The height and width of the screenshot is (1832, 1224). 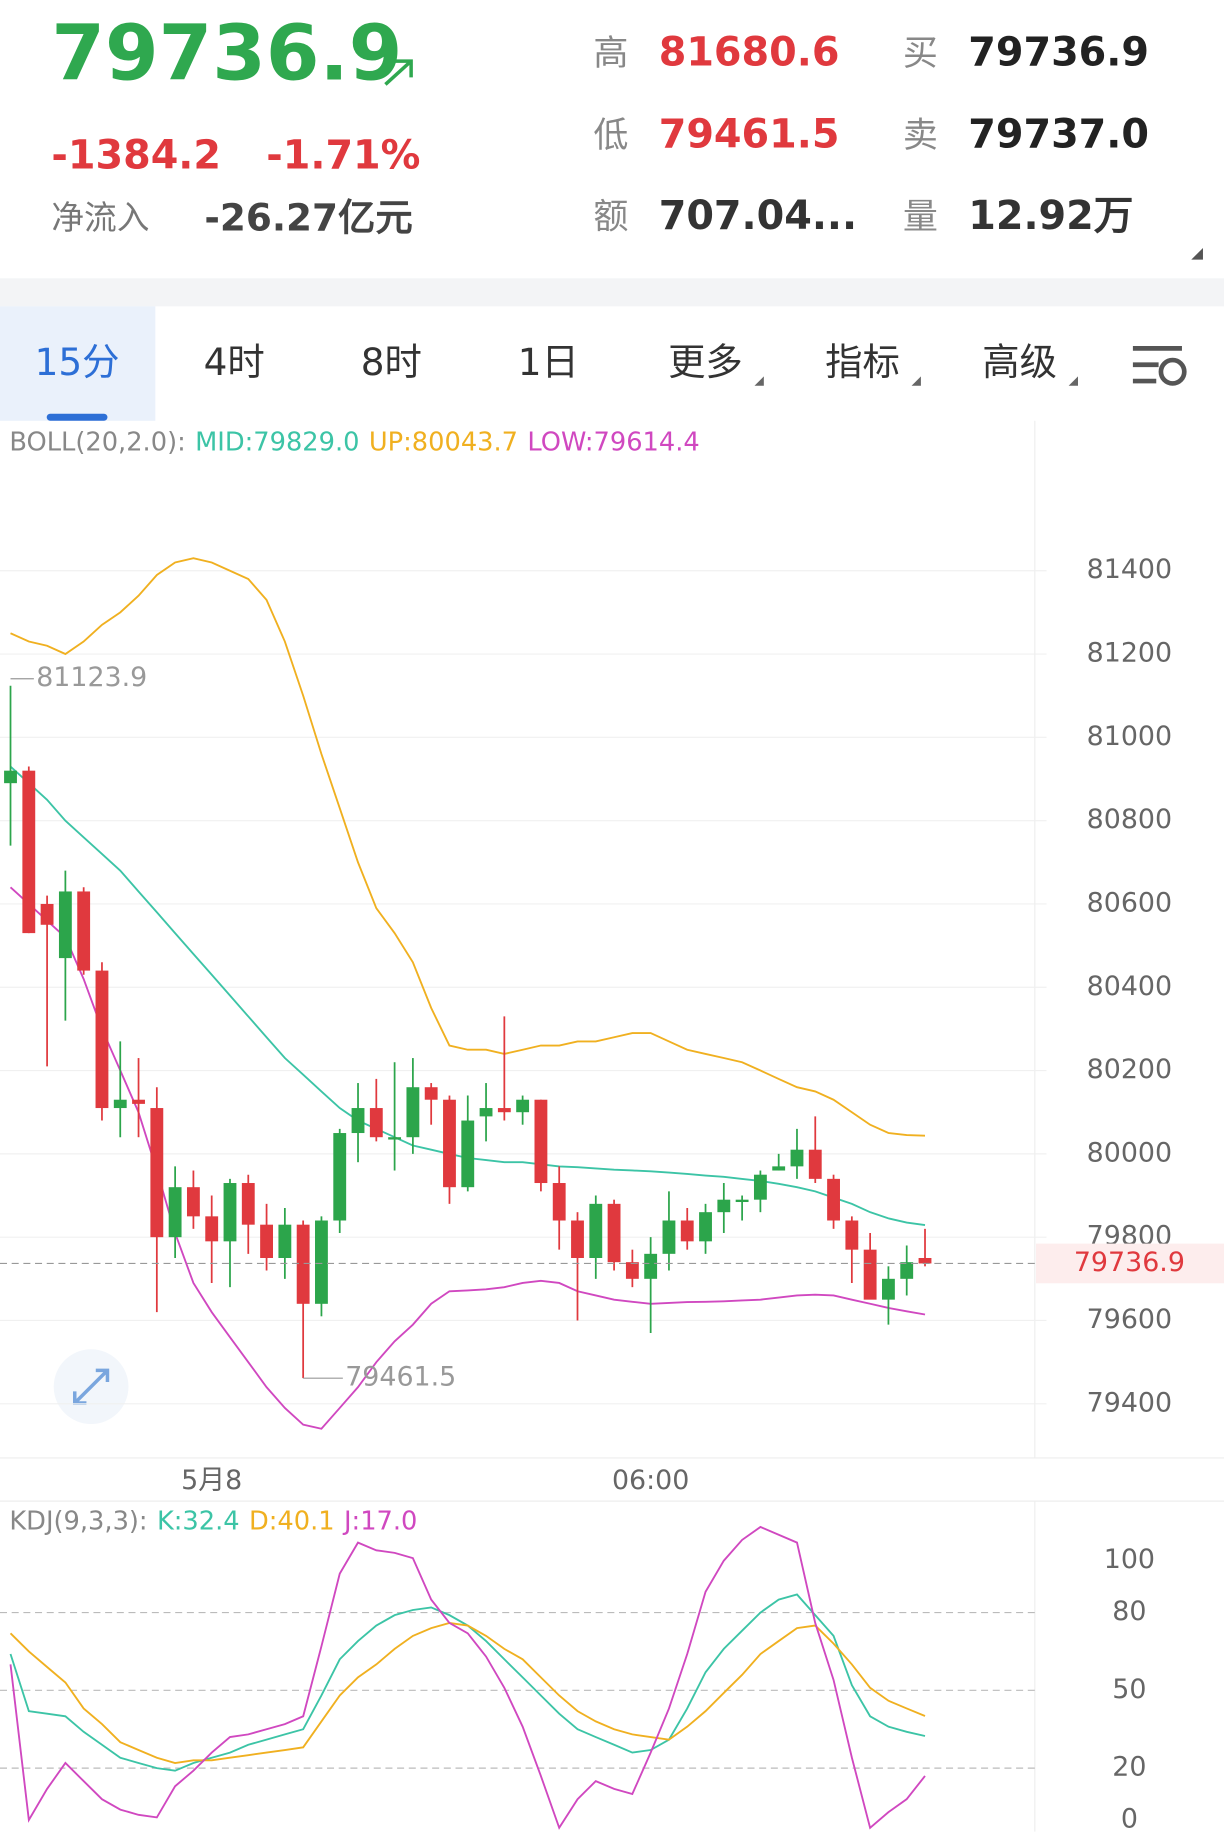 What do you see at coordinates (1058, 53) in the screenshot?
I see `stat-value: 79736.9` at bounding box center [1058, 53].